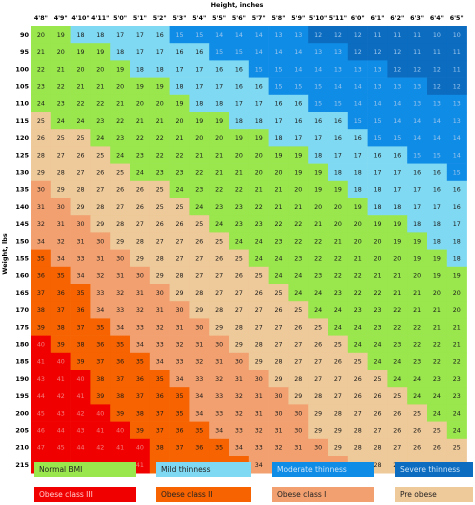 The image size is (475, 505). Describe the element at coordinates (318, 259) in the screenshot. I see `cell-value-label: 22` at that location.